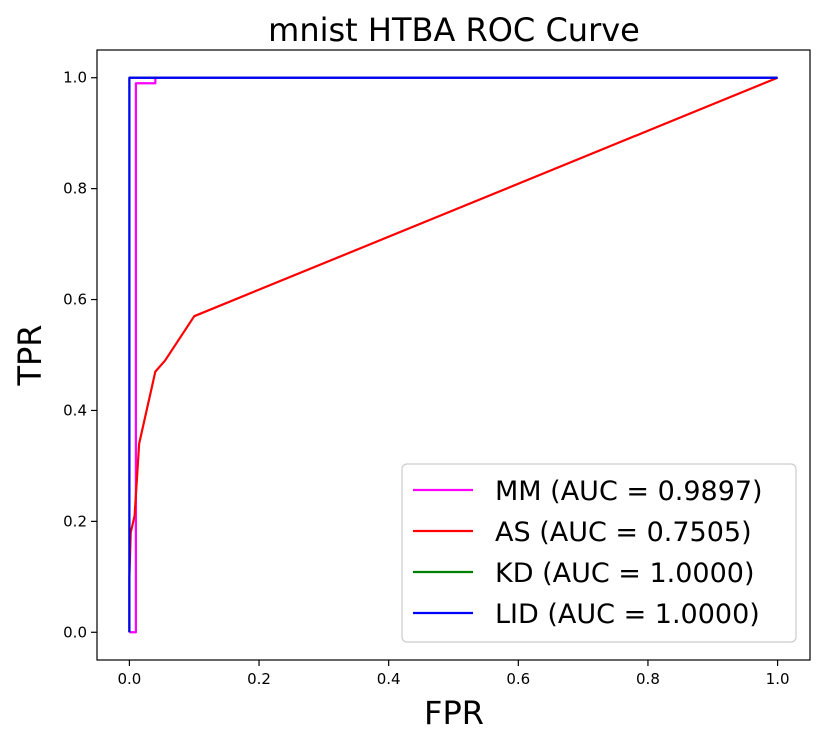 This screenshot has width=830, height=745. Describe the element at coordinates (75, 632) in the screenshot. I see `y-tick-label: 0.0` at that location.